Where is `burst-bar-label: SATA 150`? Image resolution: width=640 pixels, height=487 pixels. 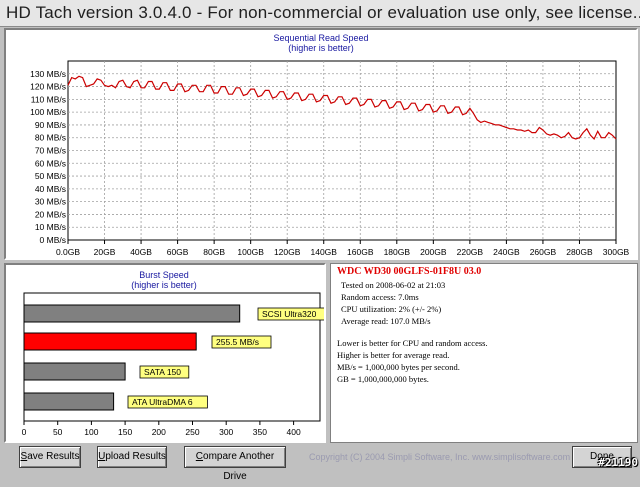 burst-bar-label: SATA 150 is located at coordinates (162, 372).